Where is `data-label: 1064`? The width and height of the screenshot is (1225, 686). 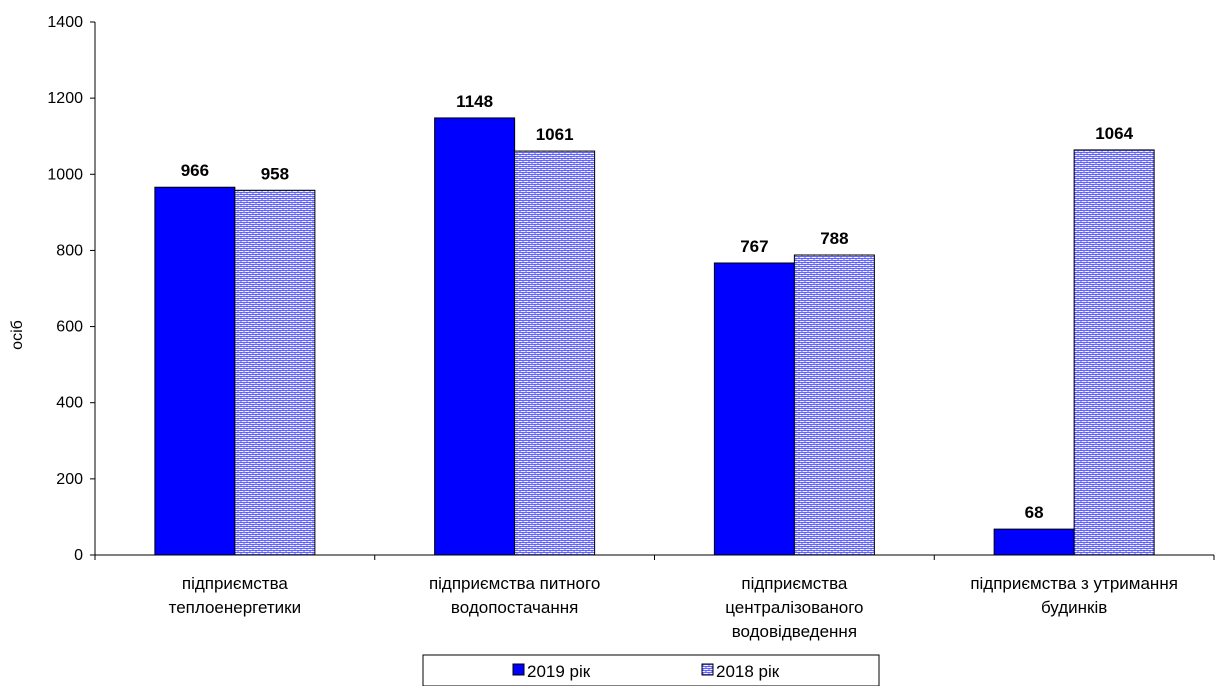
data-label: 1064 is located at coordinates (1114, 133).